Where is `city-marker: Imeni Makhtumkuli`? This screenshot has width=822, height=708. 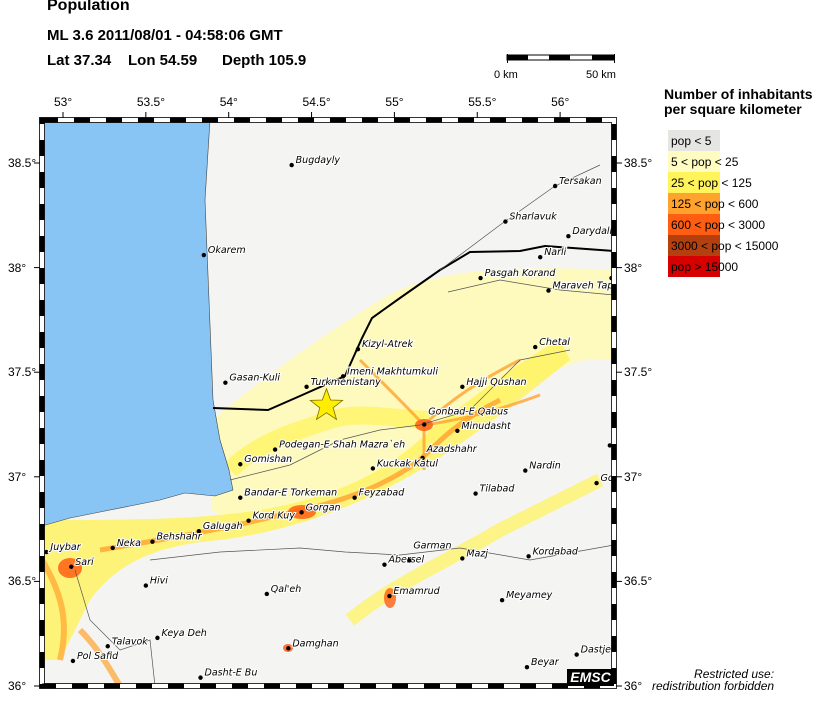 city-marker: Imeni Makhtumkuli is located at coordinates (389, 372).